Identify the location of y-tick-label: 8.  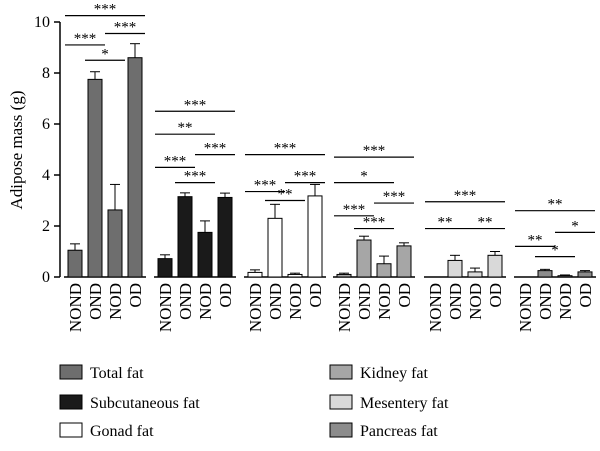
(46, 73).